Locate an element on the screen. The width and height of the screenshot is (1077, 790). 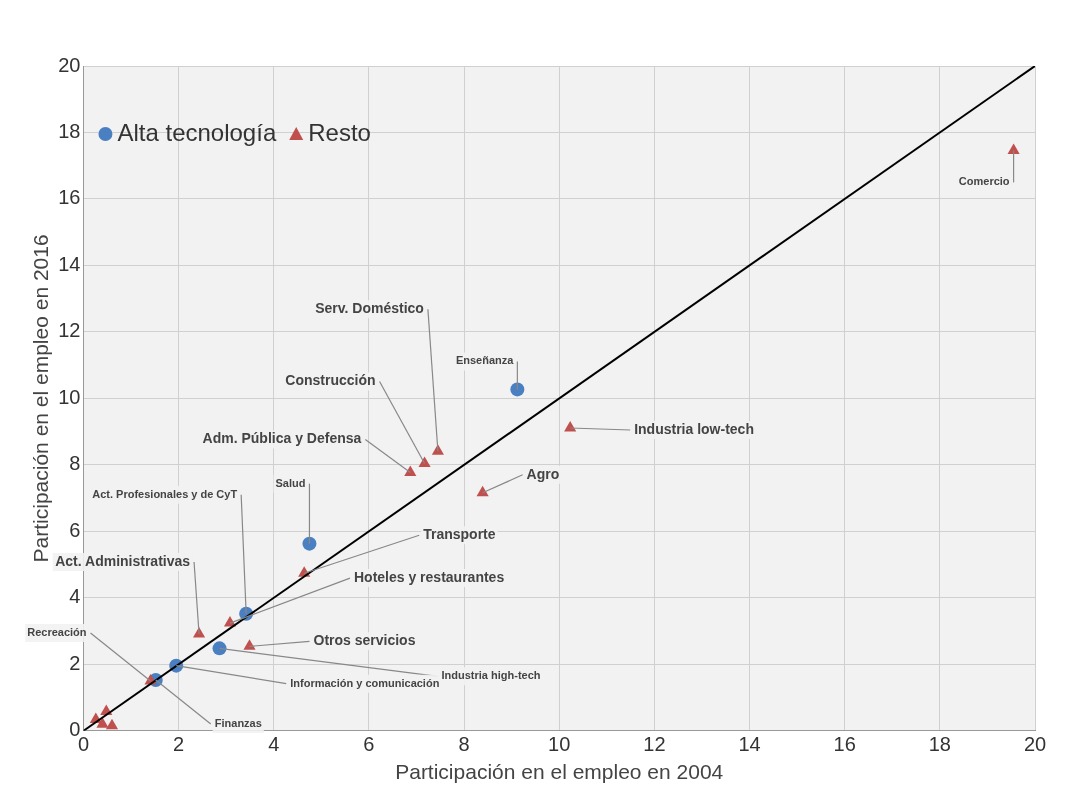
legend-label: Alta tecnología is located at coordinates (197, 132).